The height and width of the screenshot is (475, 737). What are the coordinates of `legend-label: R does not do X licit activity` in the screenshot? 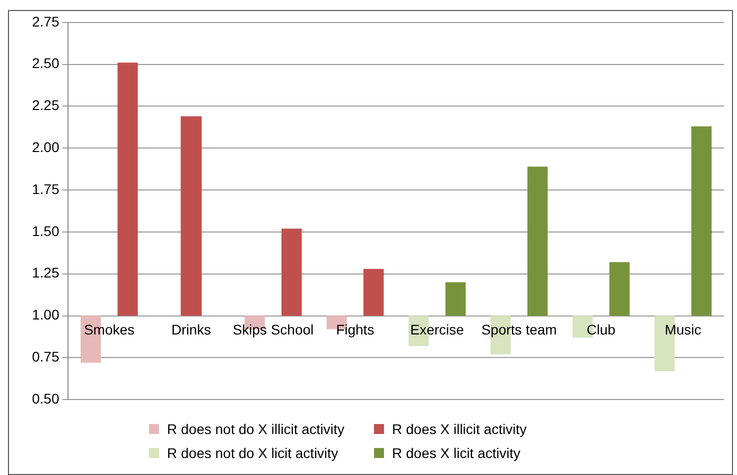 It's located at (252, 453).